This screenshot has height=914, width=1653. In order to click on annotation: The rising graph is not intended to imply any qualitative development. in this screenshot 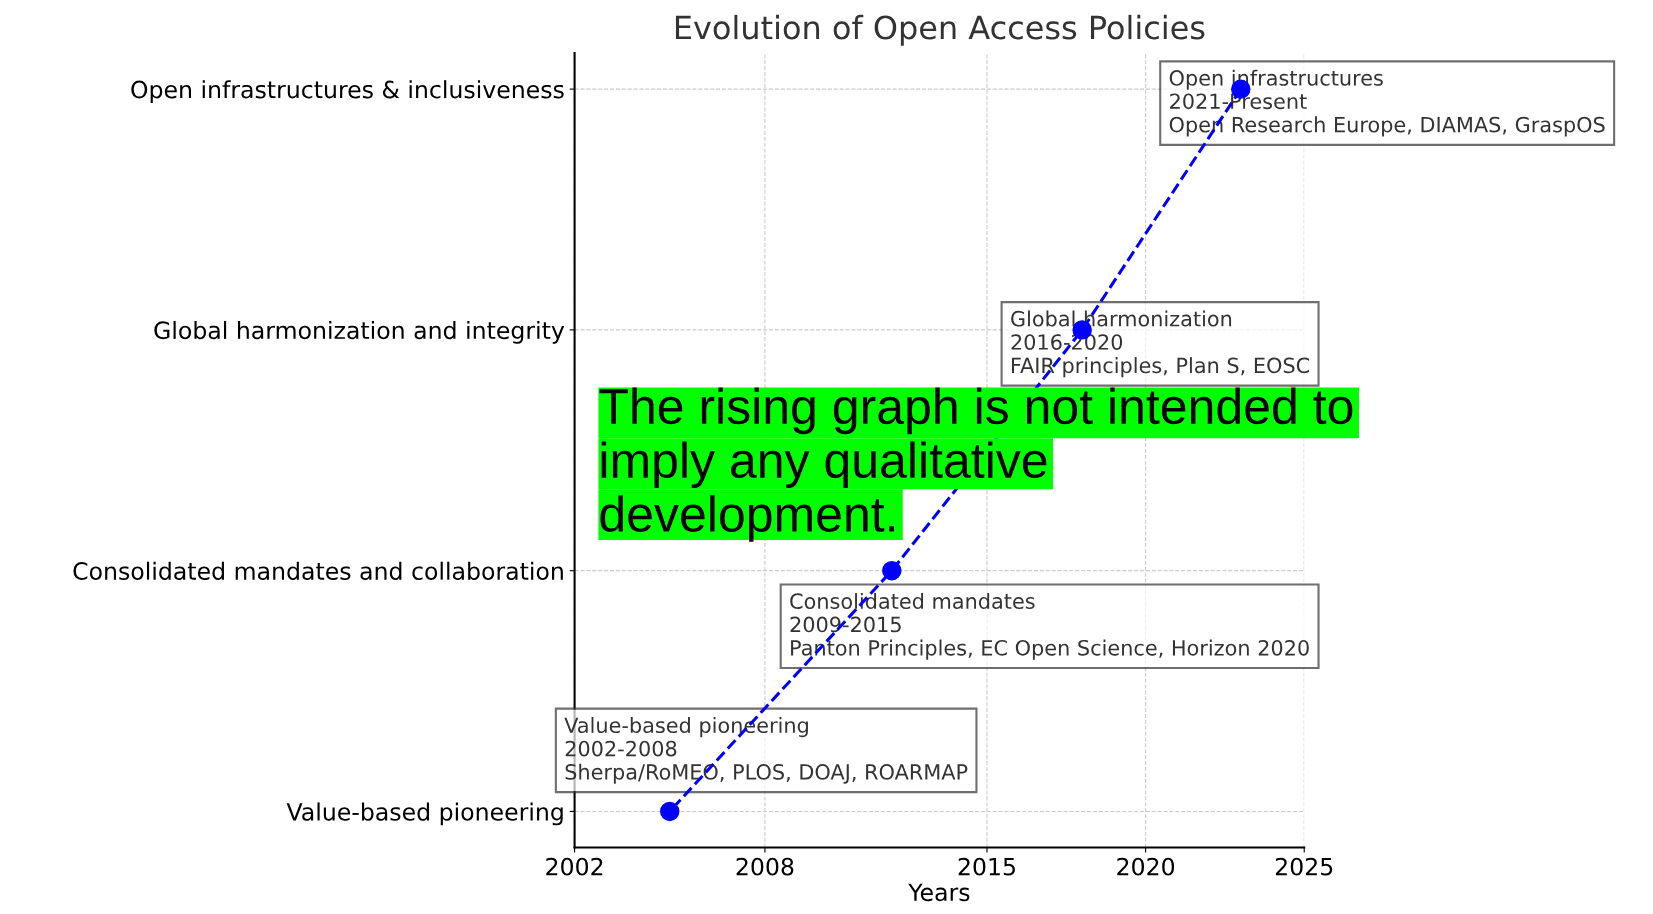, I will do `click(976, 464)`.